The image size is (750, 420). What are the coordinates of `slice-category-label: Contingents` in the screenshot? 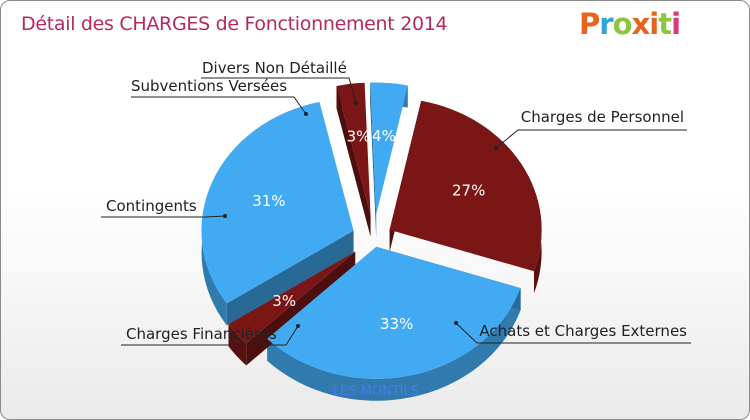 It's located at (151, 206).